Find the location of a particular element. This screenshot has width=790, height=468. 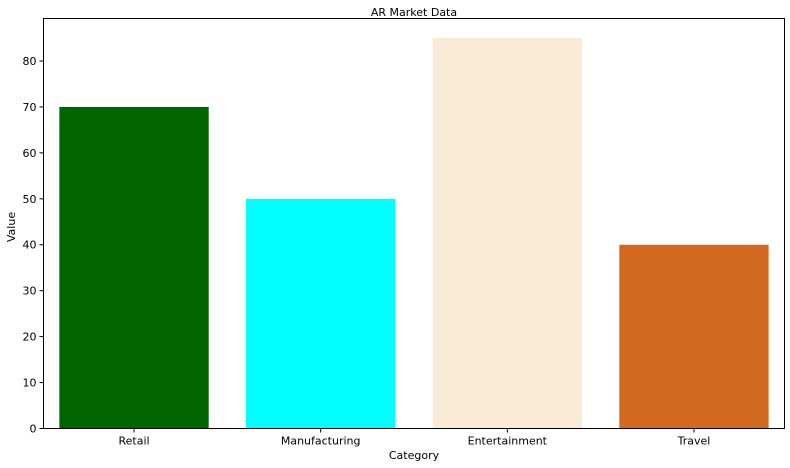

y-tick-label: 10 is located at coordinates (30, 383).